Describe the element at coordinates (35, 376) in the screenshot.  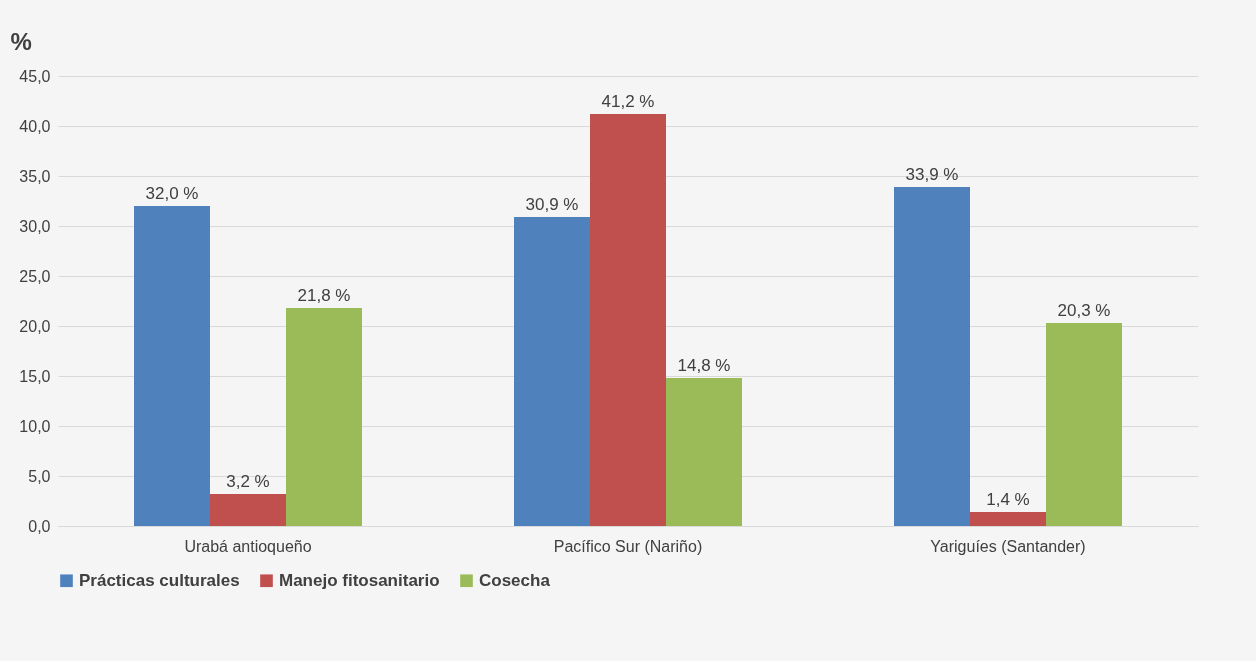
I see `y-tick-label: 15,0` at that location.